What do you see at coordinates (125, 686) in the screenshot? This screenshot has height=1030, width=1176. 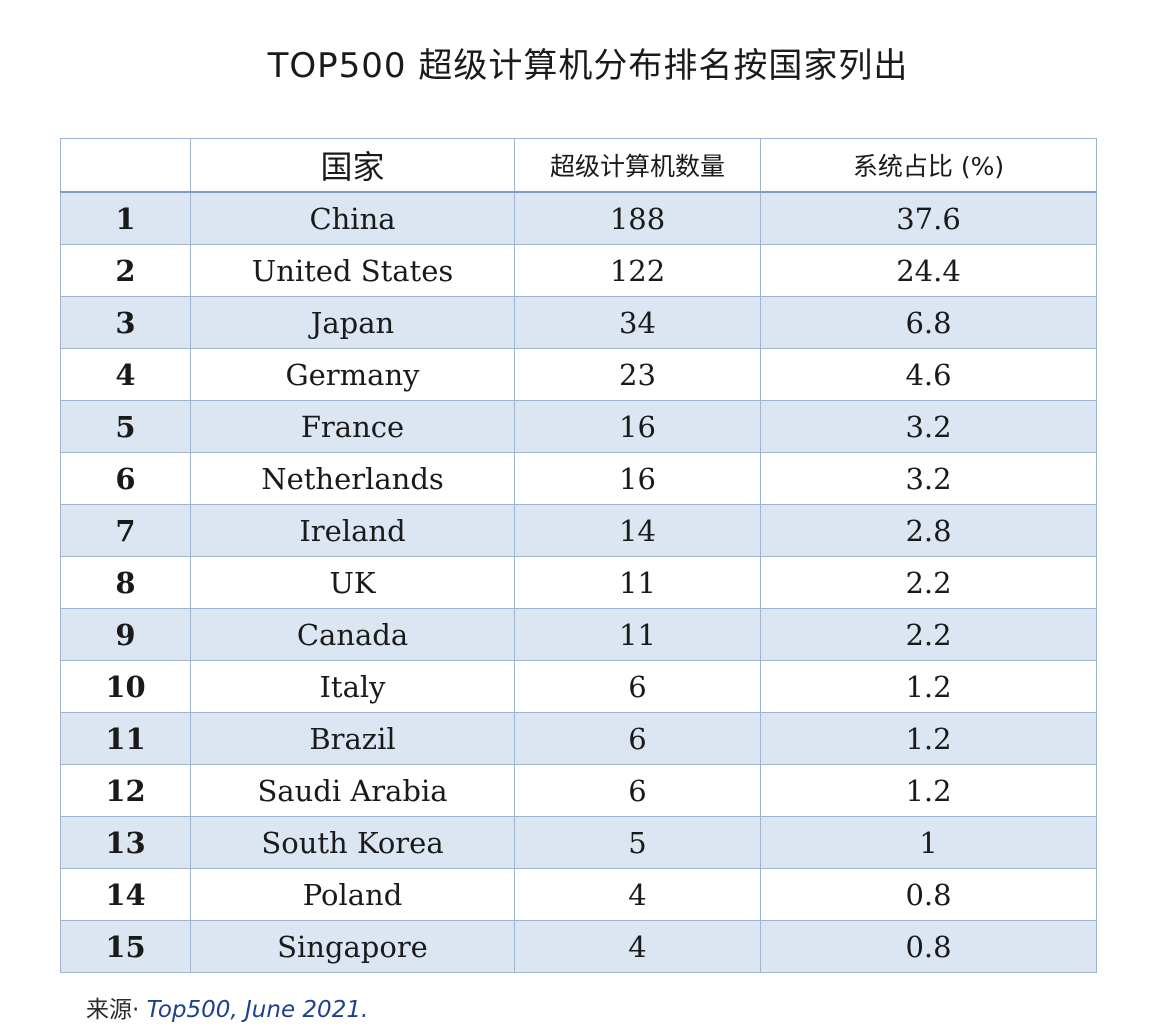 I see `rank-cell: 10` at bounding box center [125, 686].